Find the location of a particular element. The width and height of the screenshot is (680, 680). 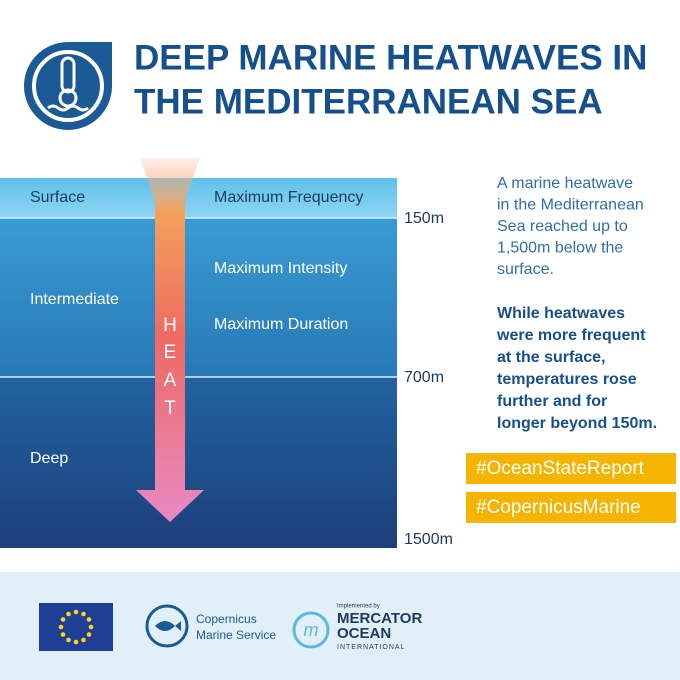

surface-layer is located at coordinates (198, 198).